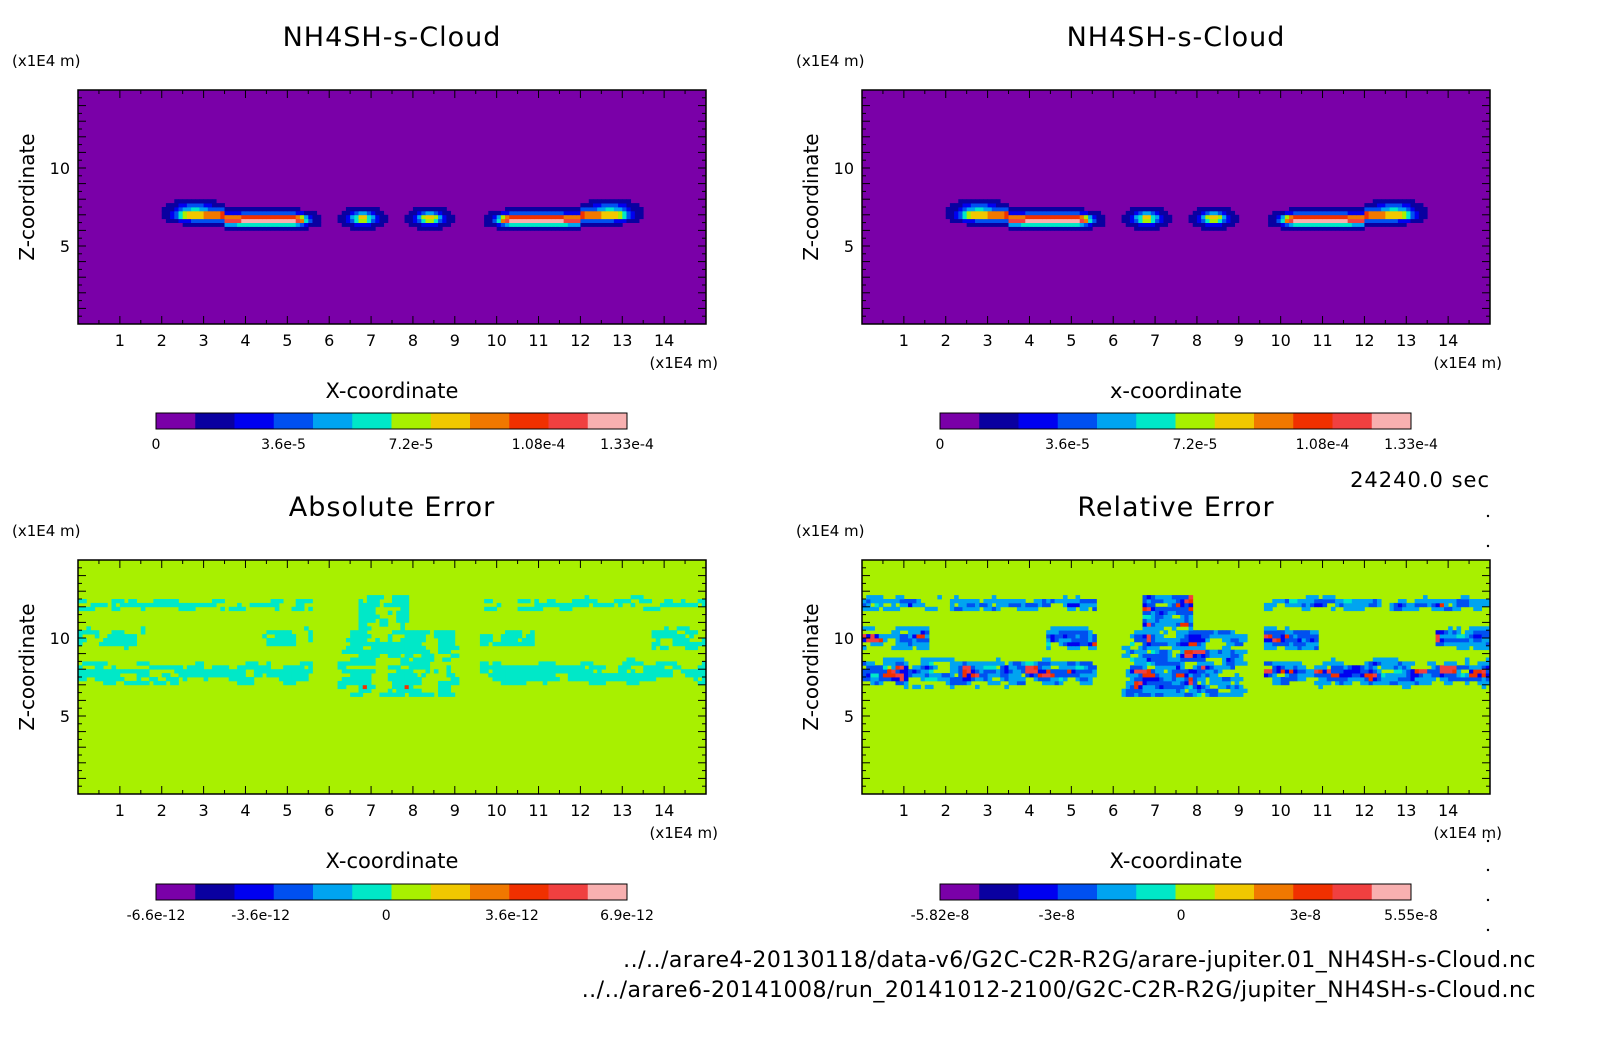 This screenshot has height=1054, width=1604. I want to click on colorbar-tick-label: -5.82e-8, so click(940, 916).